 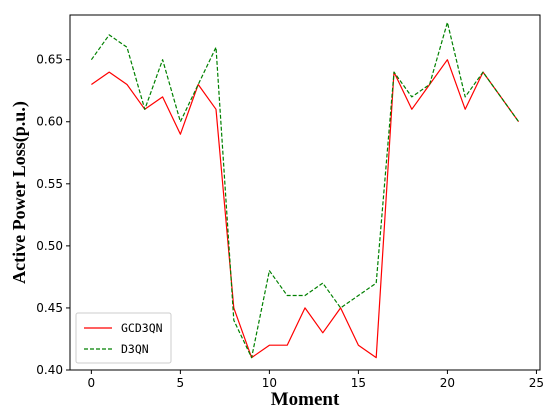 What do you see at coordinates (181, 383) in the screenshot?
I see `x-tick-label: 5` at bounding box center [181, 383].